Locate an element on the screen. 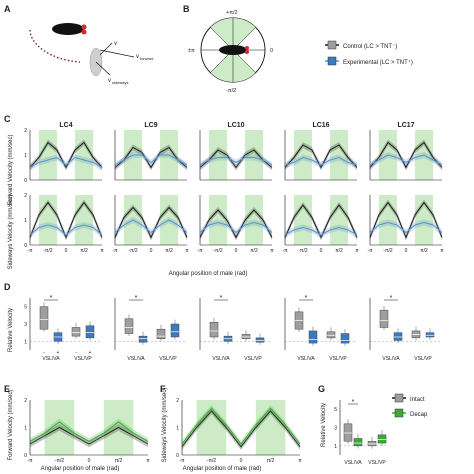  d-4-exp-box is located at coordinates (398, 336).